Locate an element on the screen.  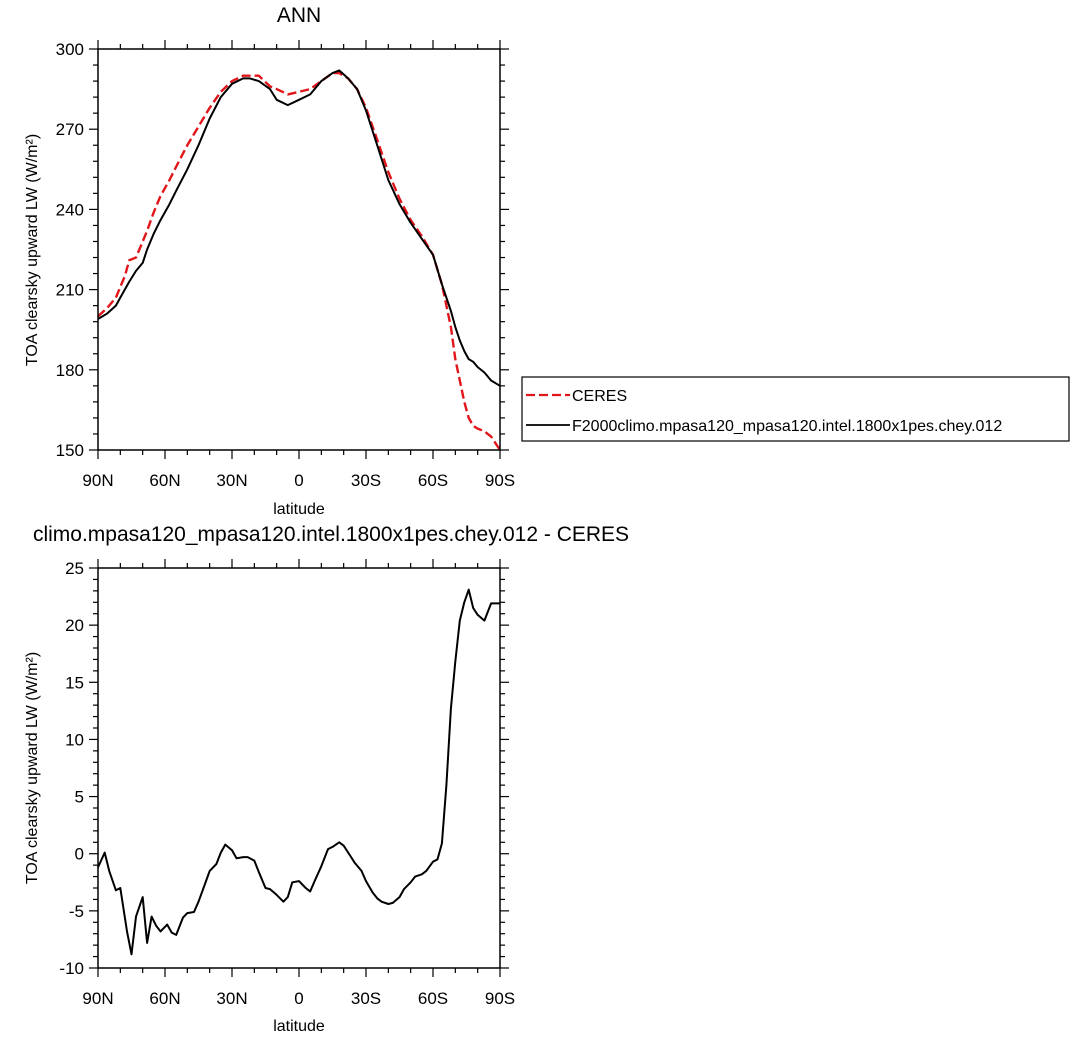
y-tick-label: -10 is located at coordinates (71, 968).